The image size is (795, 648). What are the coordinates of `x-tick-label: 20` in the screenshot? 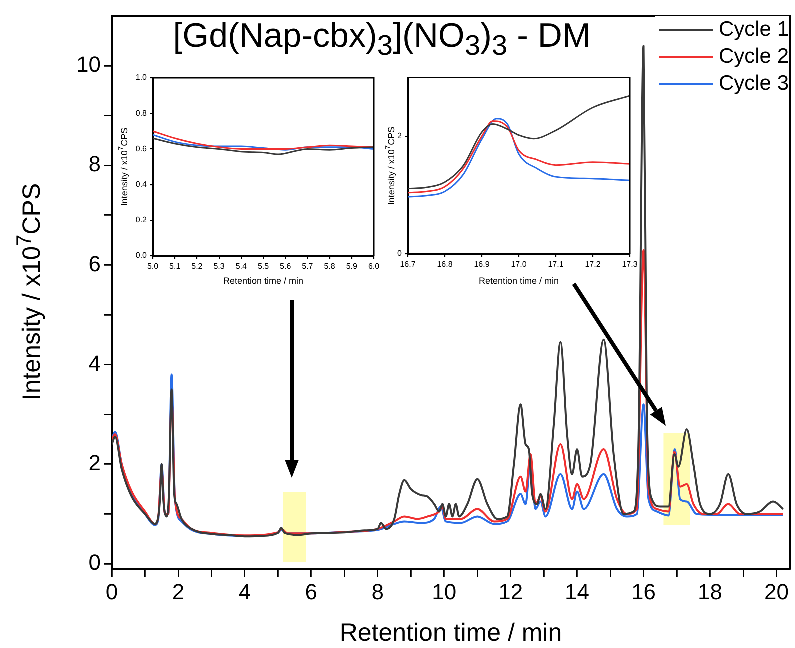 It's located at (776, 591).